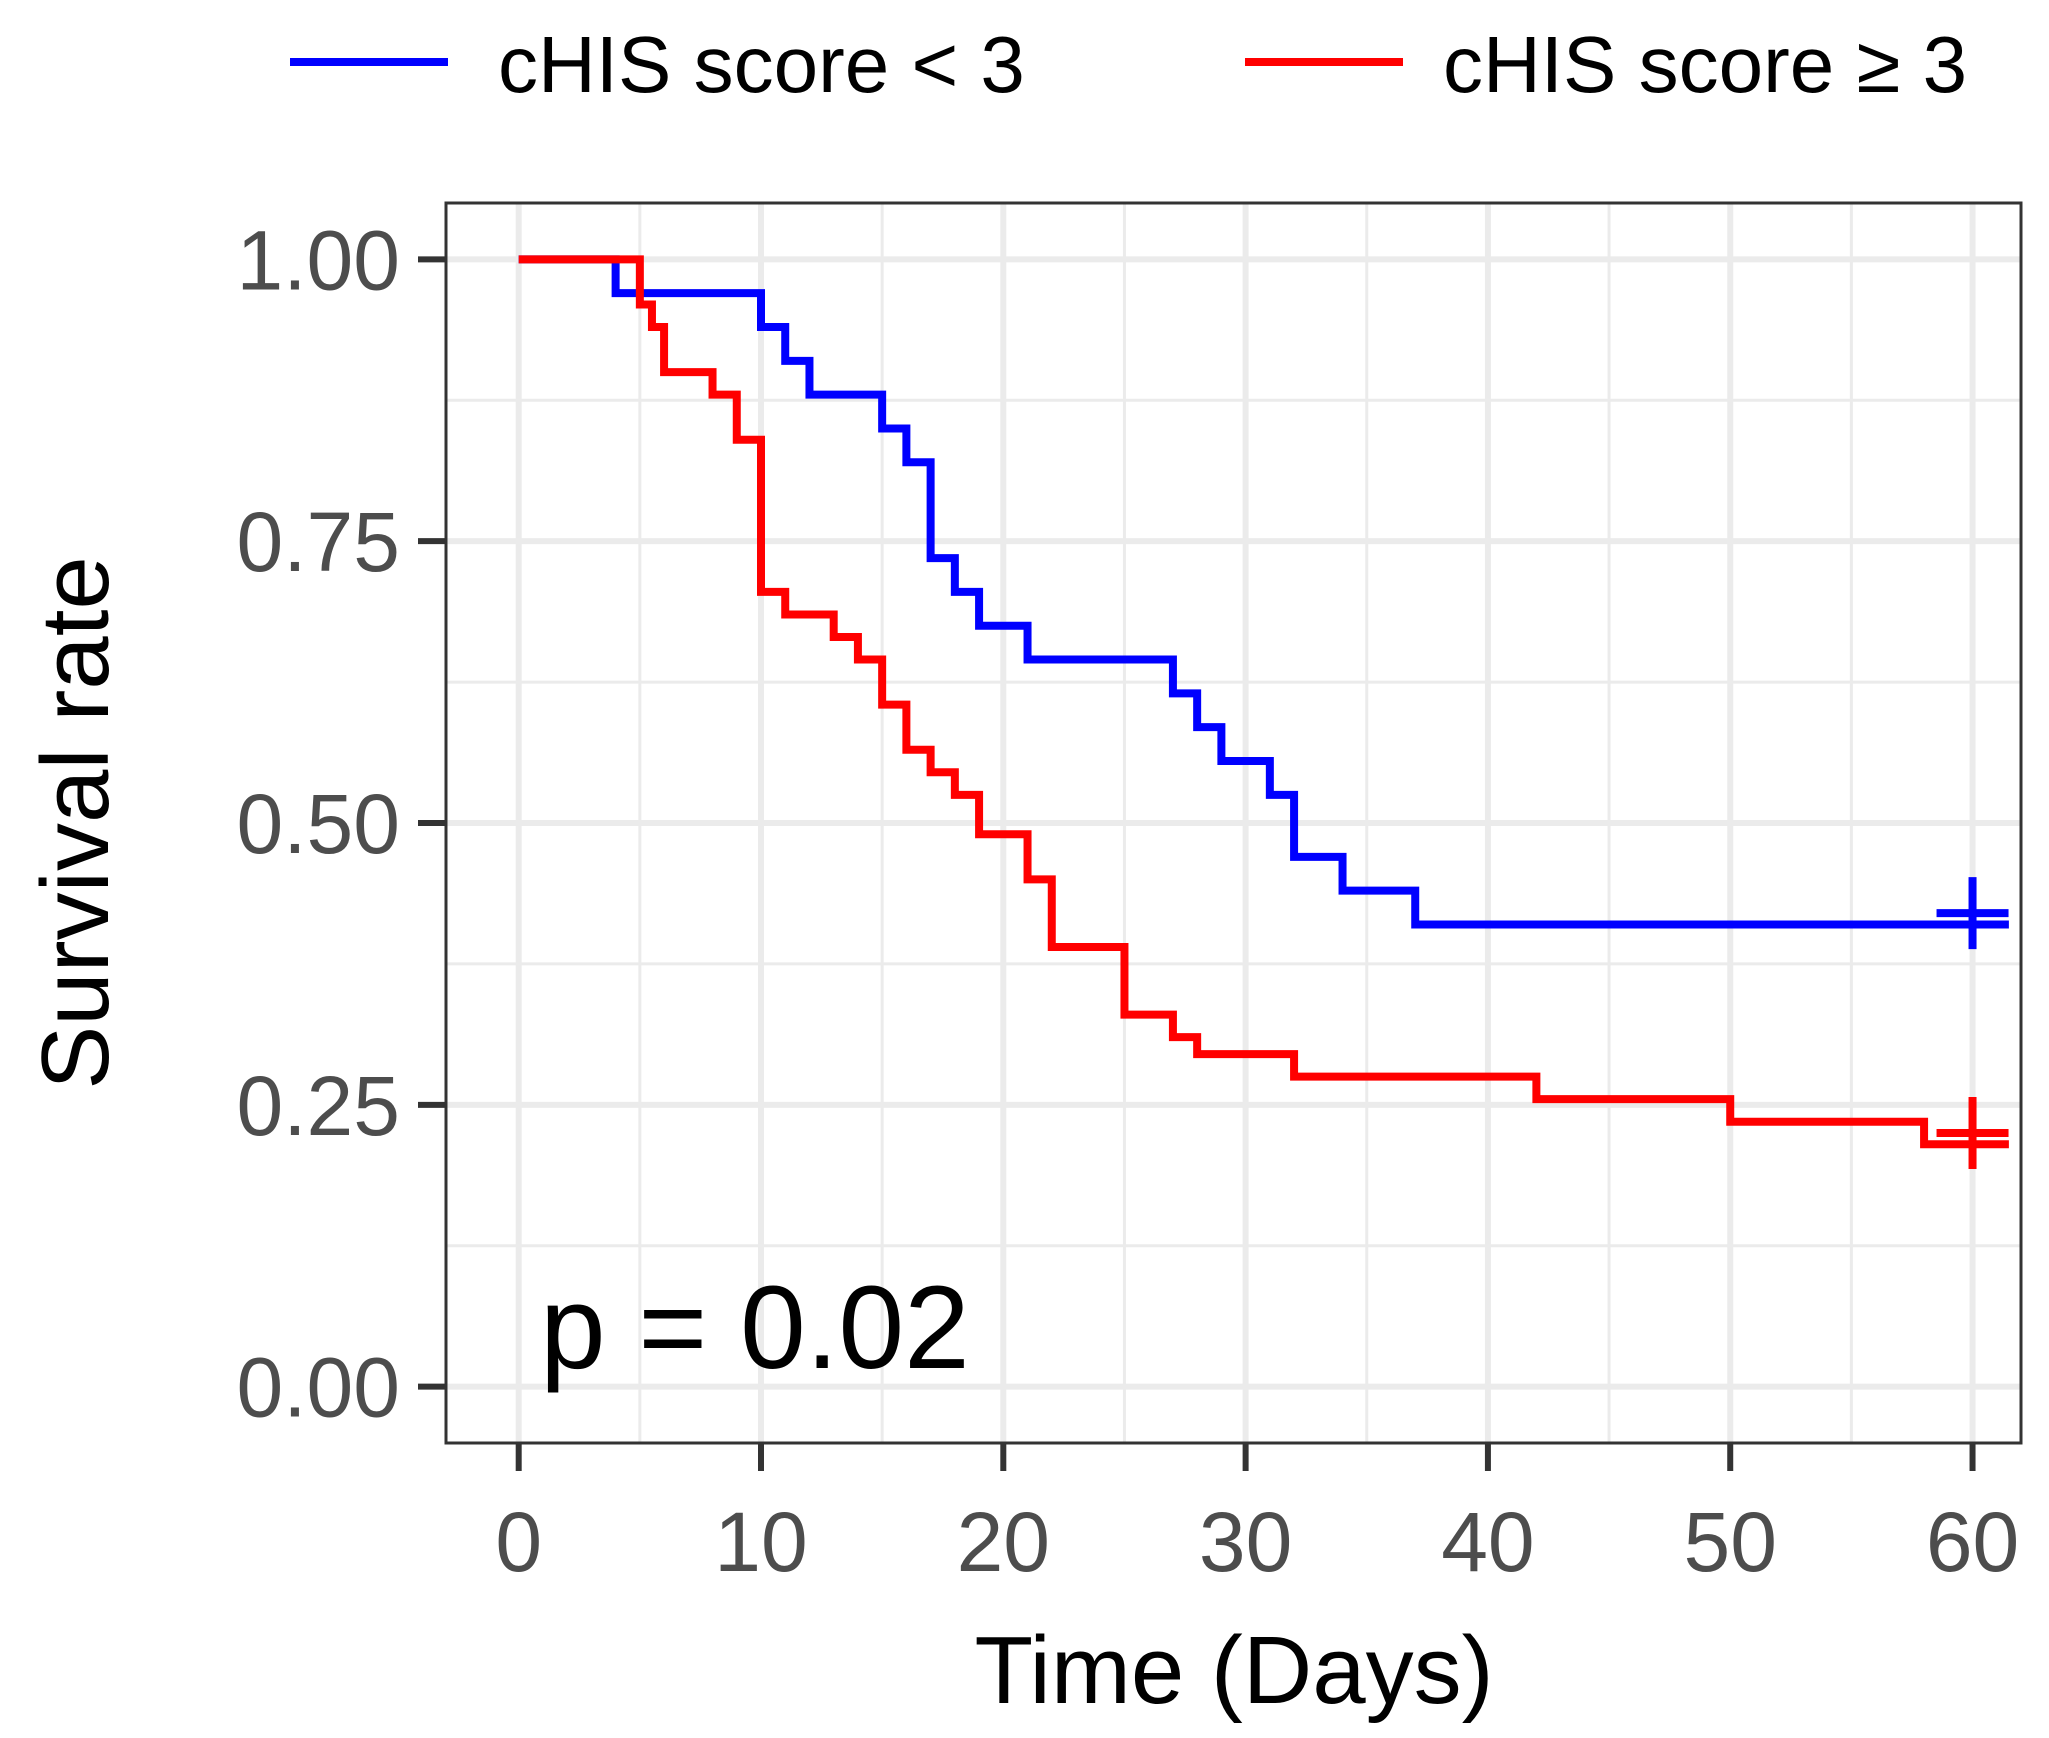  What do you see at coordinates (319, 1106) in the screenshot?
I see `y-tick-label: 0.25` at bounding box center [319, 1106].